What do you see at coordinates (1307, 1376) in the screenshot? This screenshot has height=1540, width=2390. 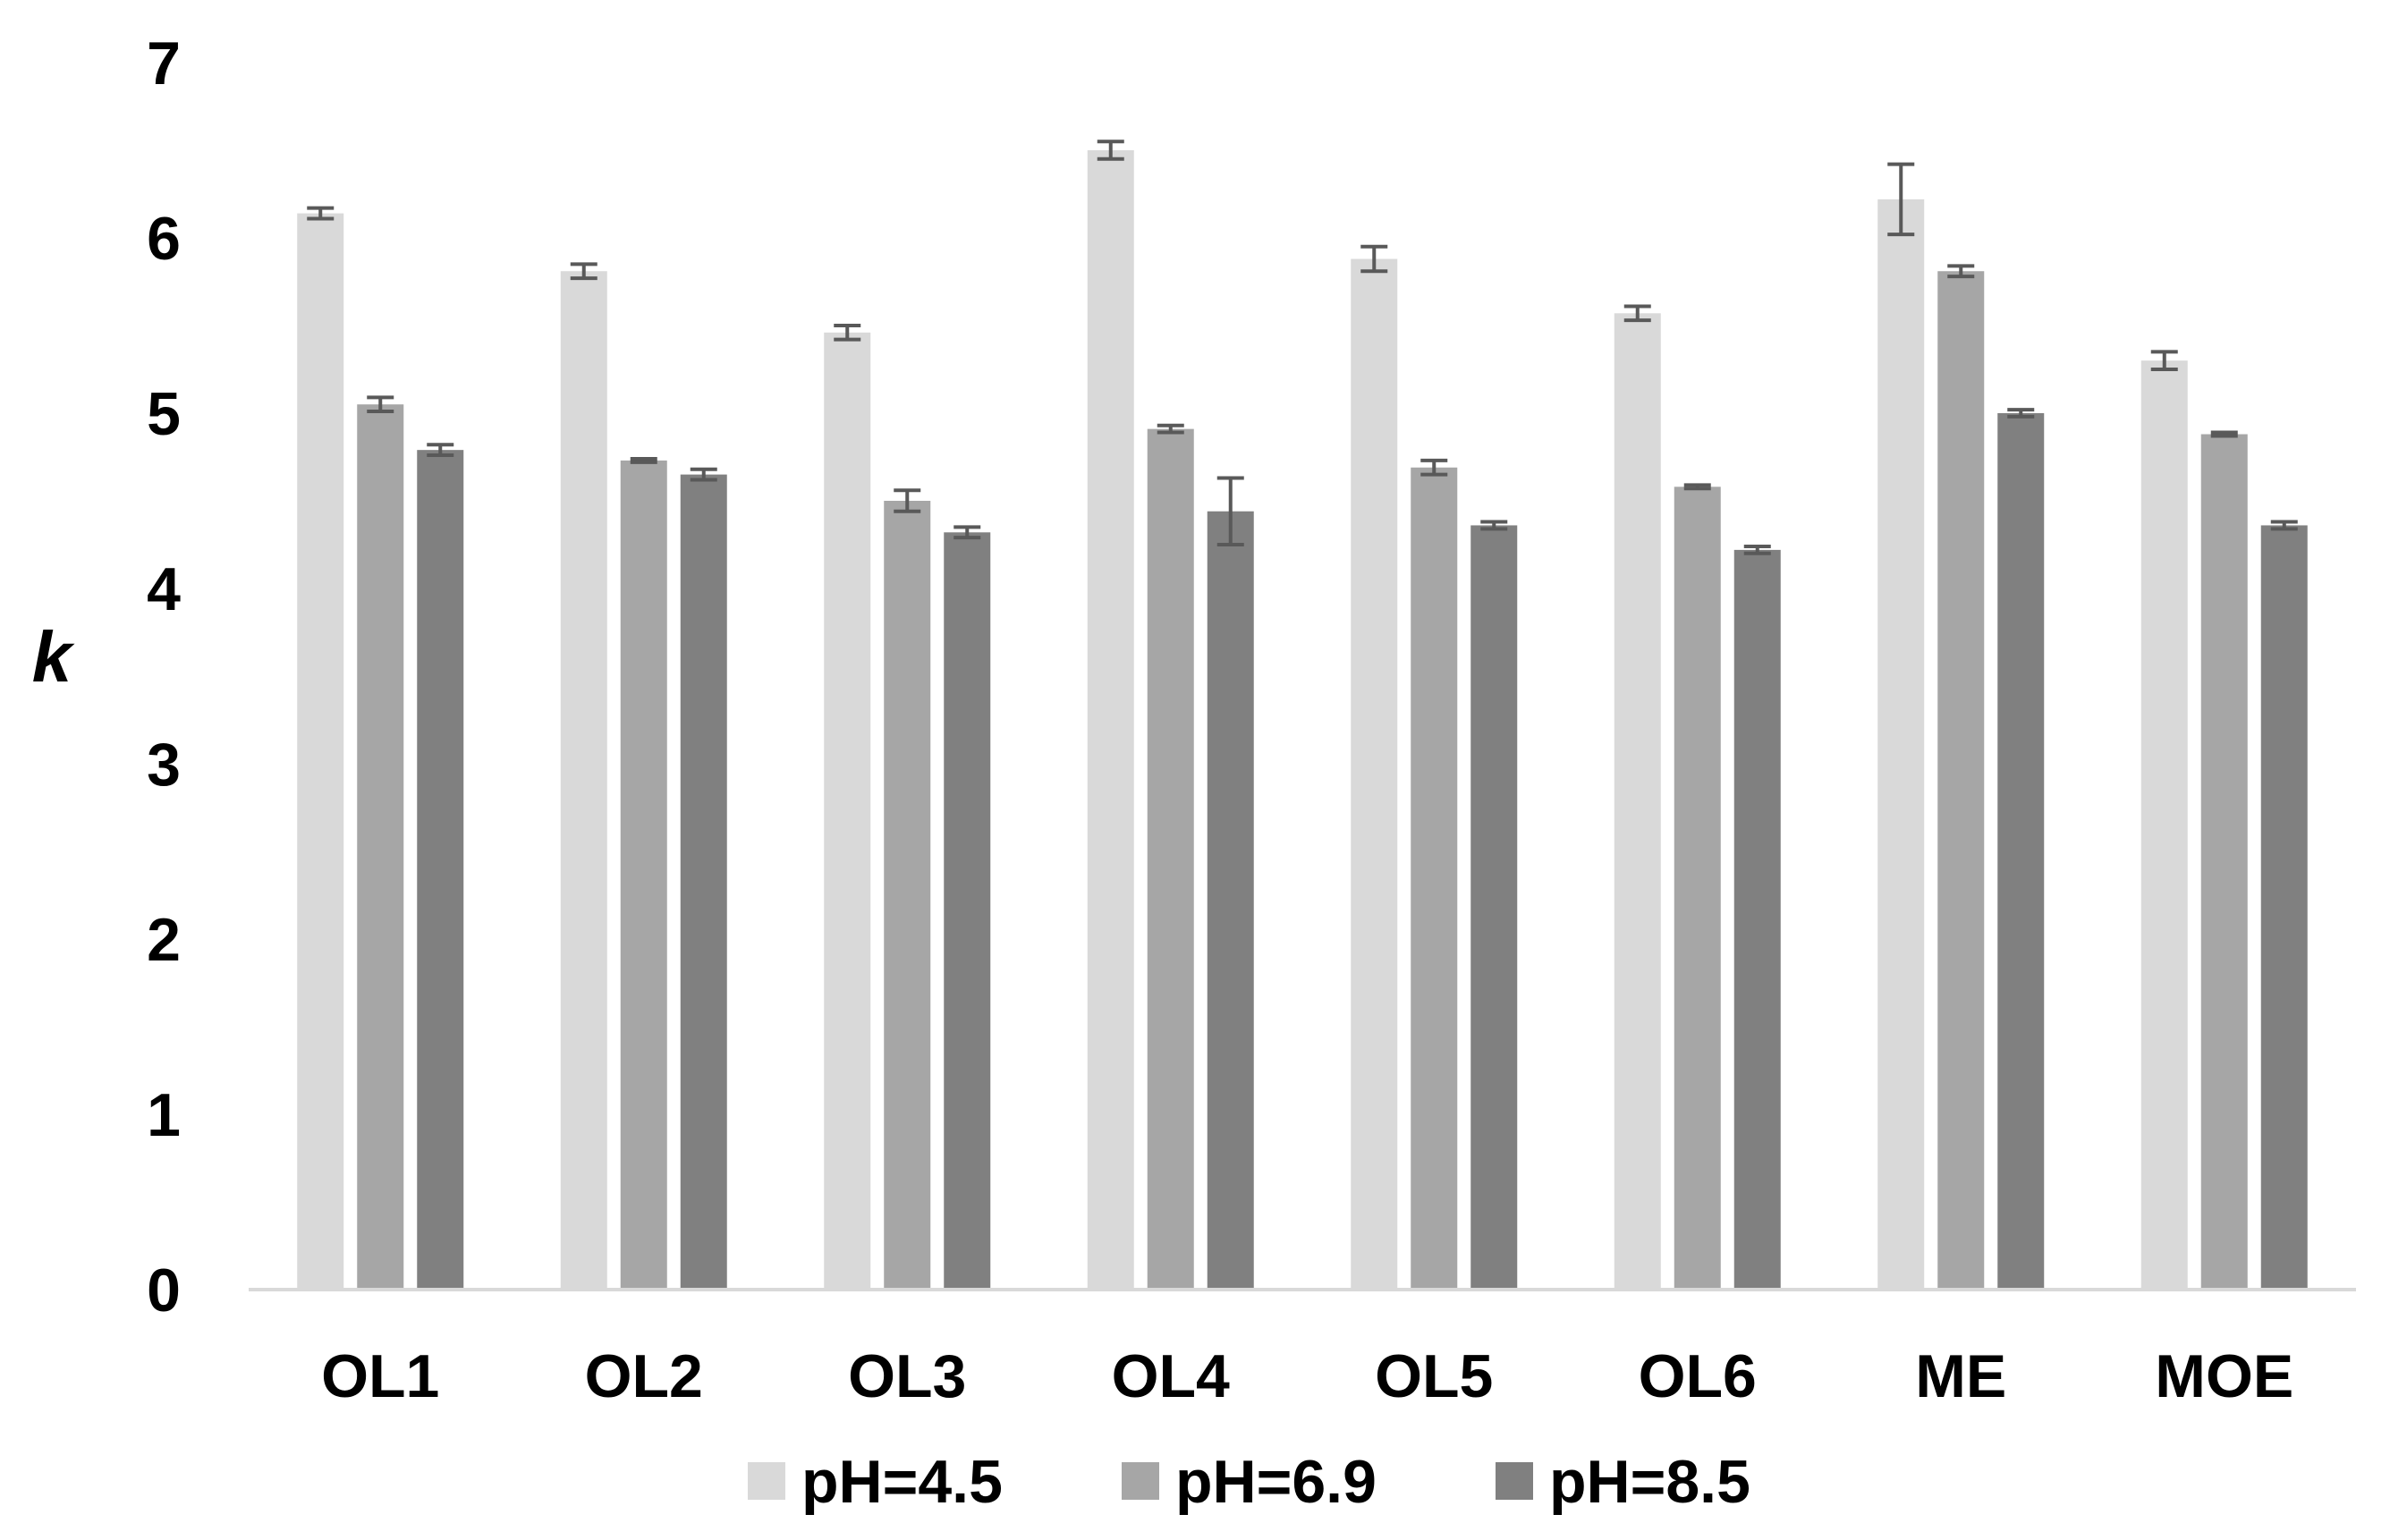 I see `x-axis-ticks: OL1 OL2 OL3 OL4 OL5 OL6 ME MOE` at bounding box center [1307, 1376].